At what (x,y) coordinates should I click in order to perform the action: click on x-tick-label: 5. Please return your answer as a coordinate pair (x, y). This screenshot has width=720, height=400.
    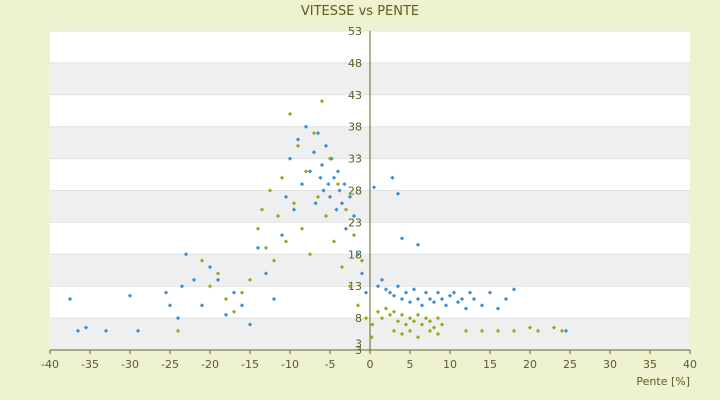
    Looking at the image, I should click on (410, 364).